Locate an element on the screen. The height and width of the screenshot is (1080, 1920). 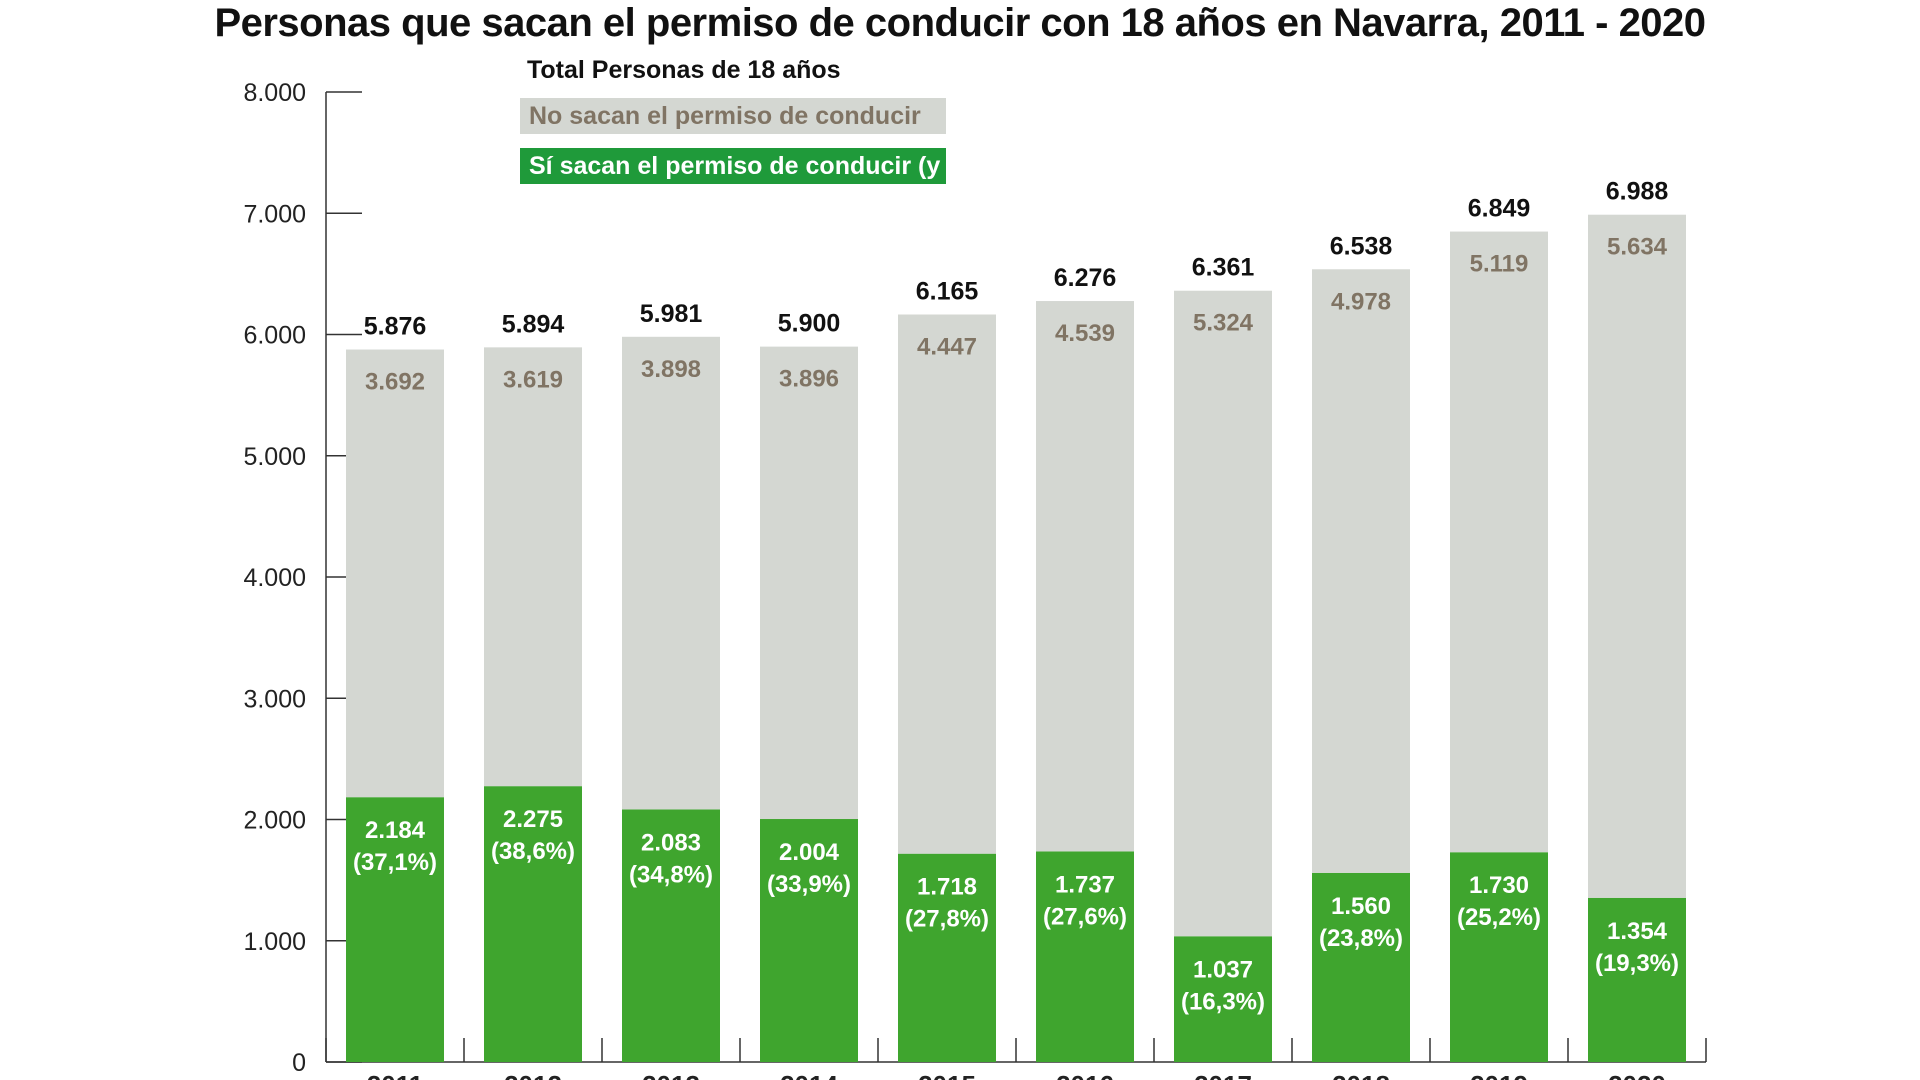
x-tick-label: 2019 is located at coordinates (1499, 1075).